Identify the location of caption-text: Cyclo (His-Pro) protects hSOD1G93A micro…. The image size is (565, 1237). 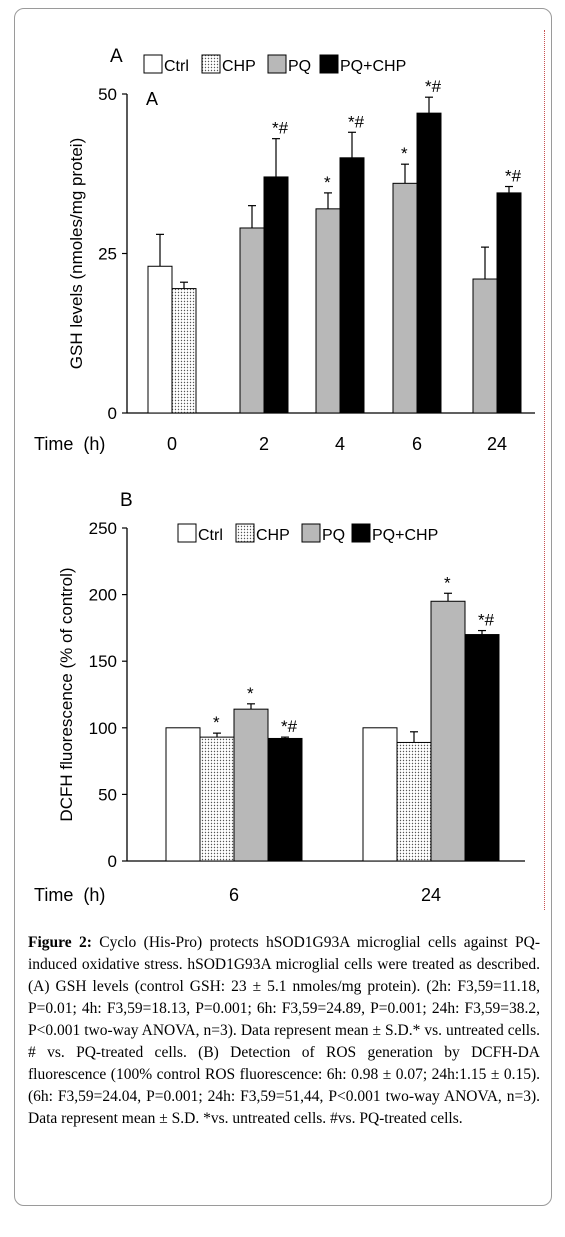
(284, 1030).